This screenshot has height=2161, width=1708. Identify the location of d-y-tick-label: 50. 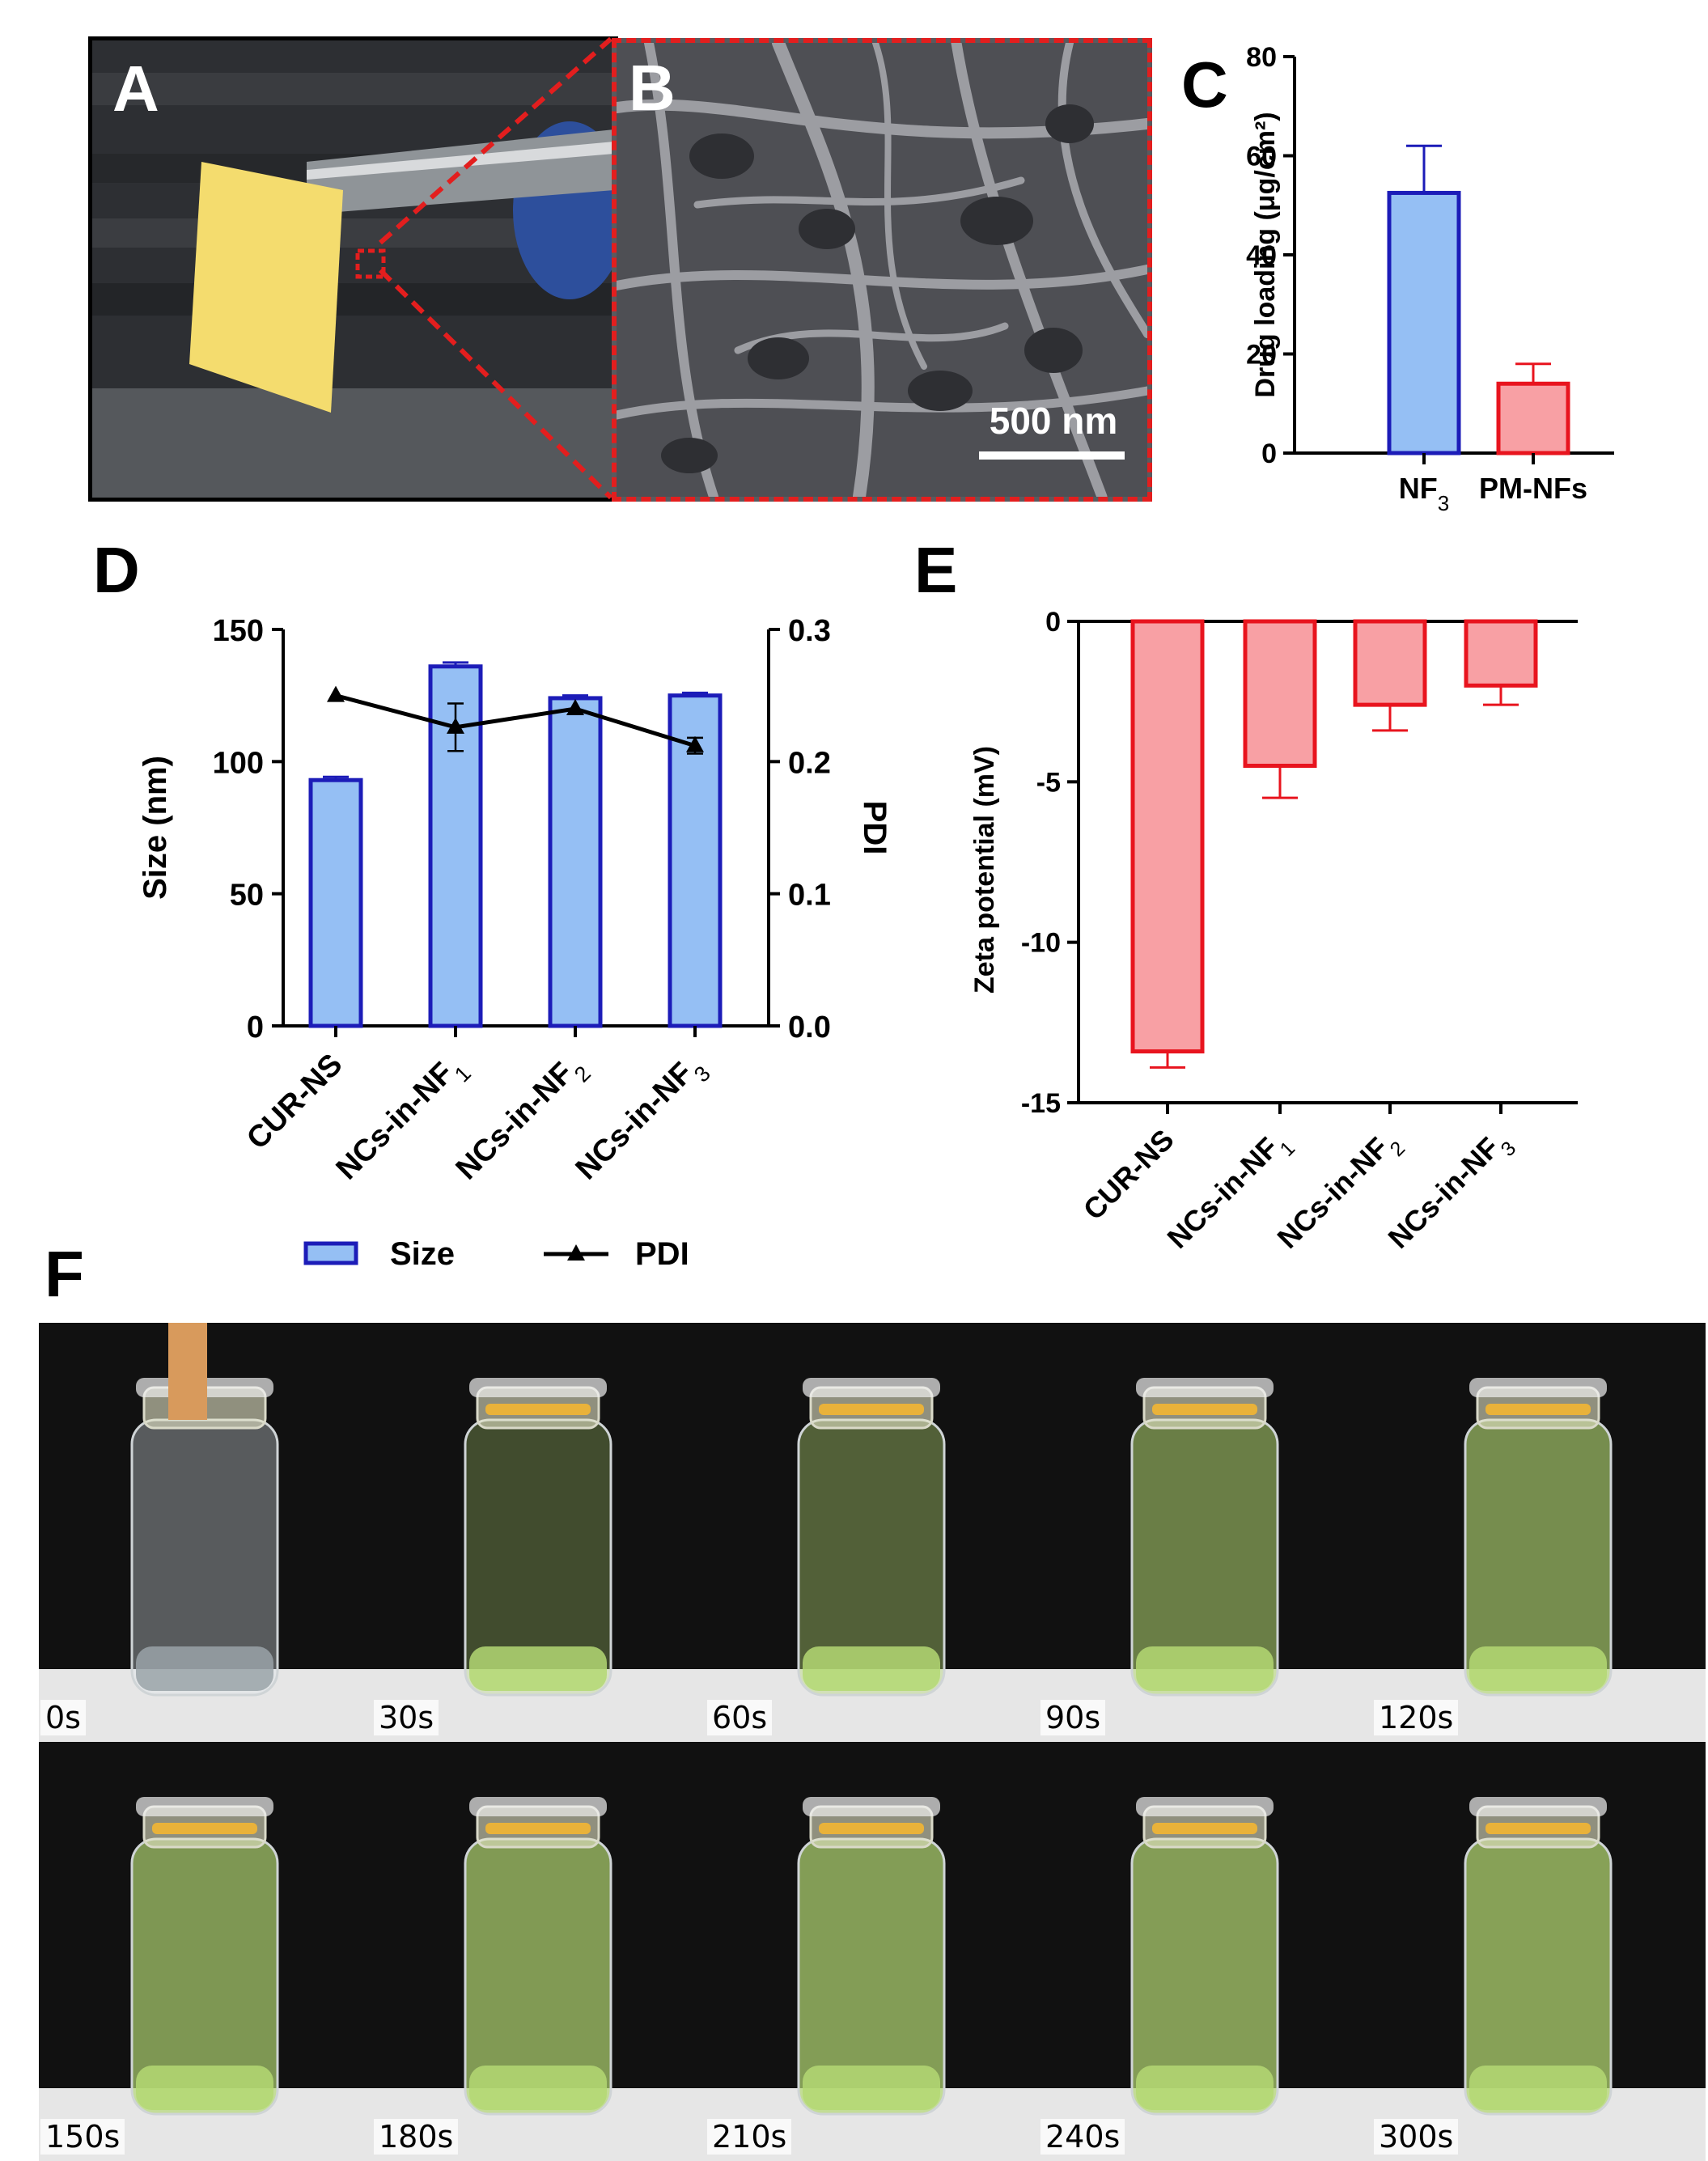
(247, 896).